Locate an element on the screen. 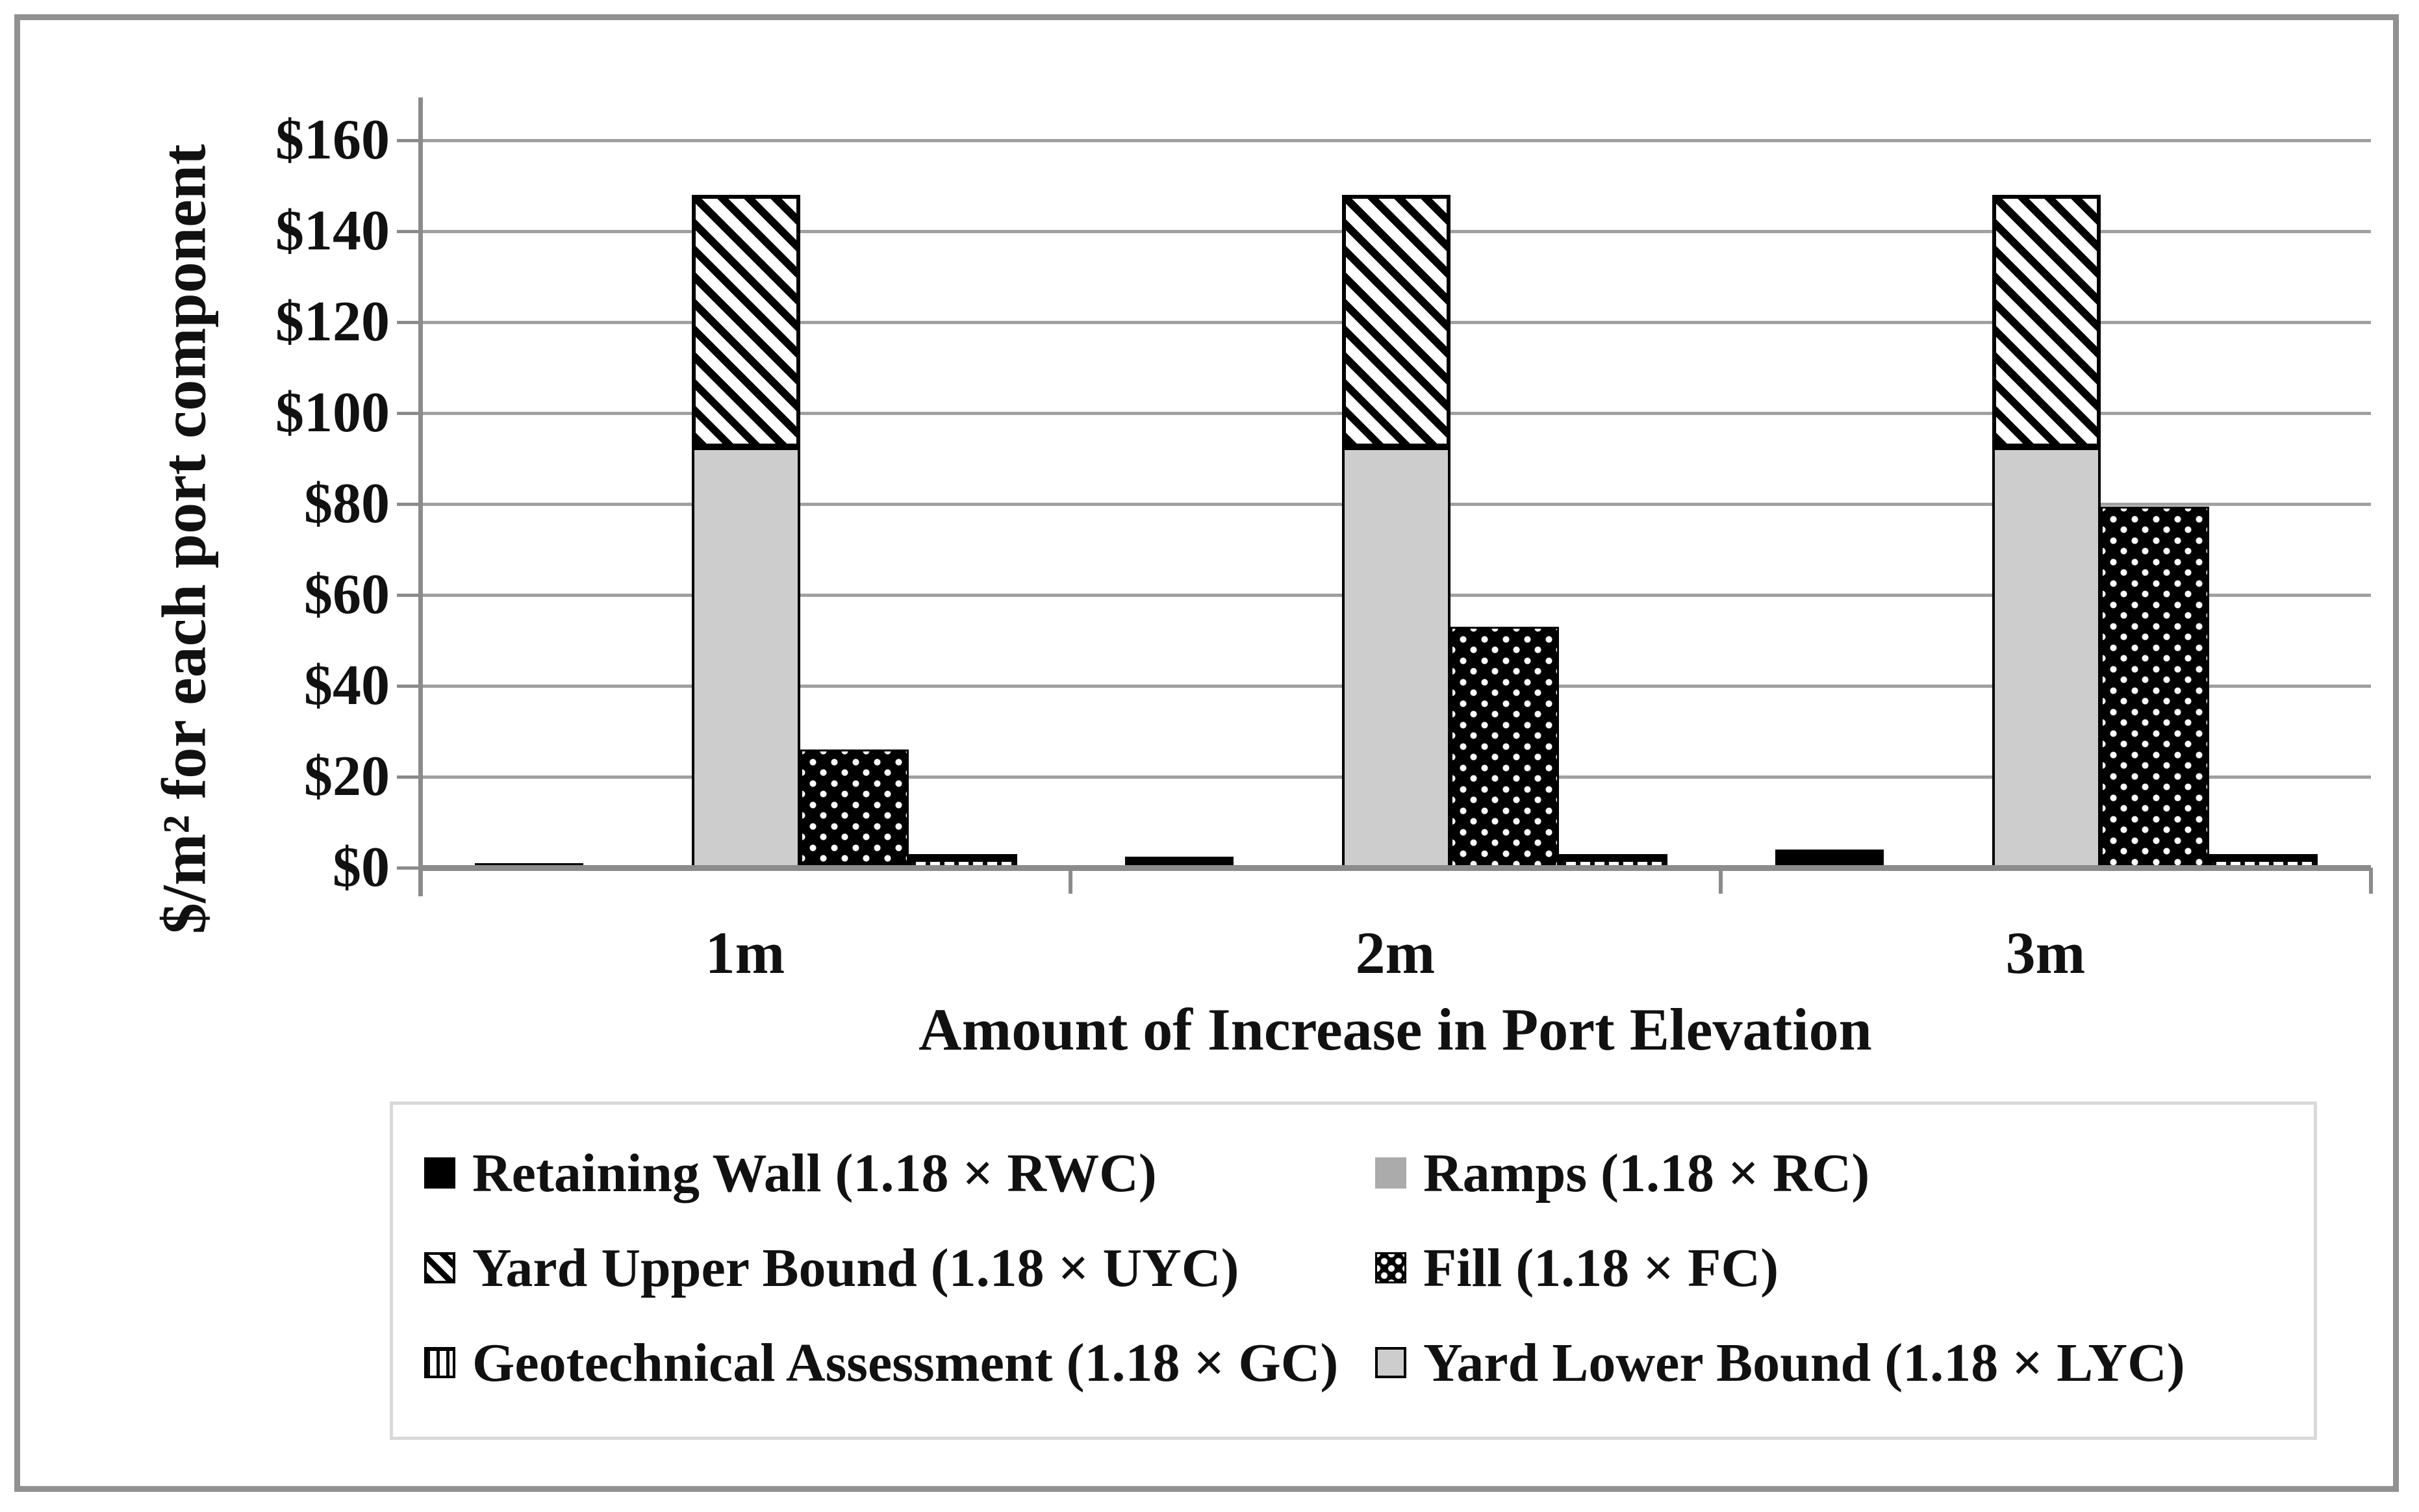 This screenshot has height=1512, width=2419. y-tick-label: $140 is located at coordinates (332, 231).